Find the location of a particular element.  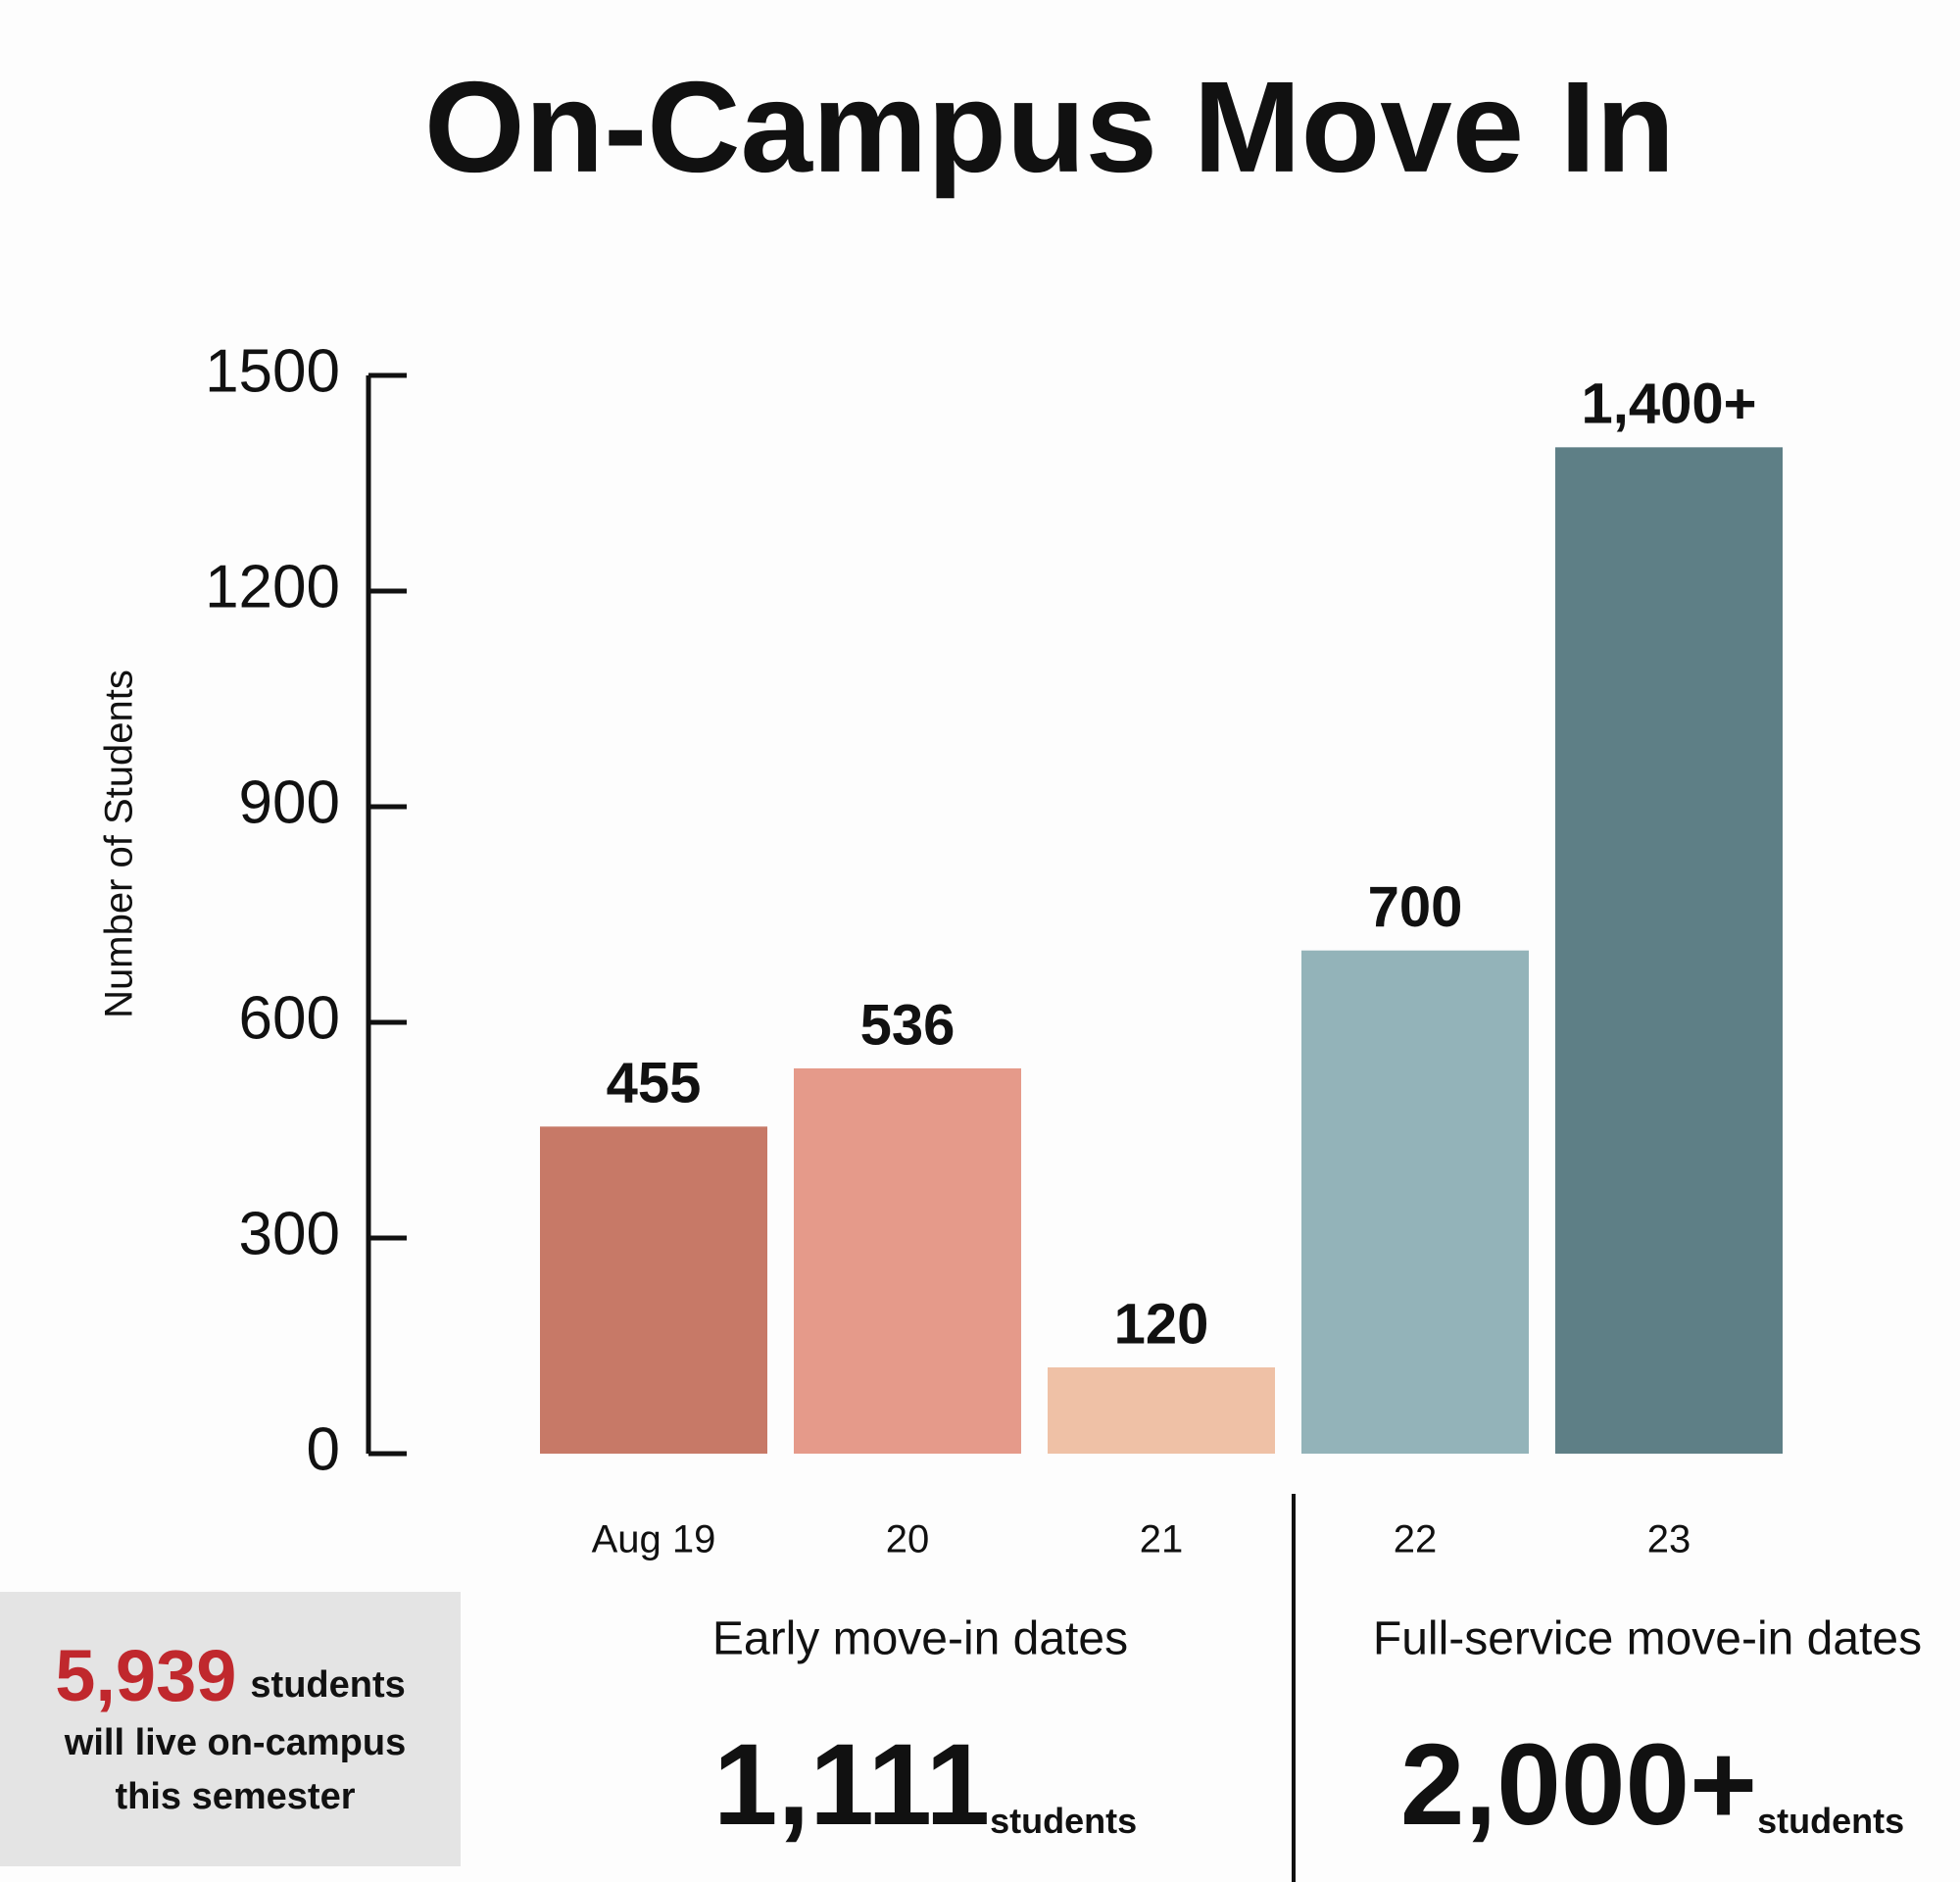

group-total: 2,000+students is located at coordinates (1652, 1785).